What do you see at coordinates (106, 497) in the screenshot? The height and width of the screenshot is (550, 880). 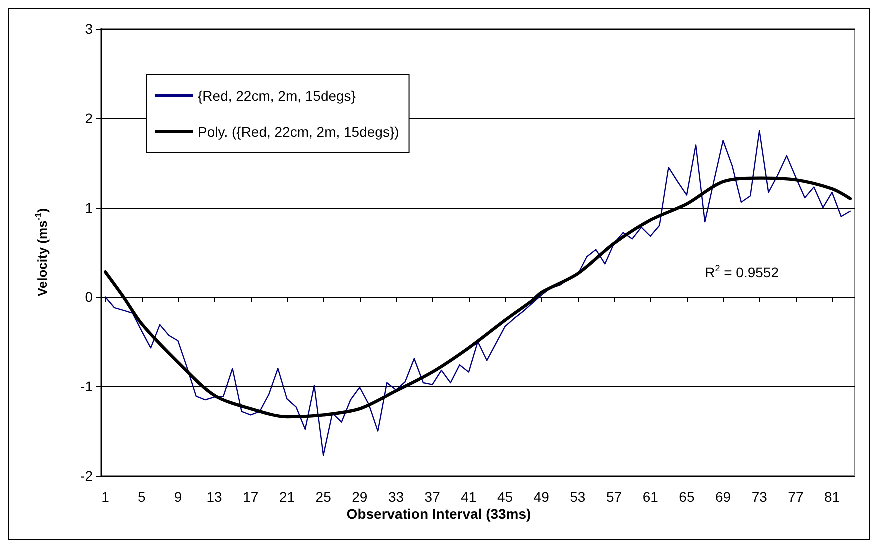 I see `x-tick-label: 1` at bounding box center [106, 497].